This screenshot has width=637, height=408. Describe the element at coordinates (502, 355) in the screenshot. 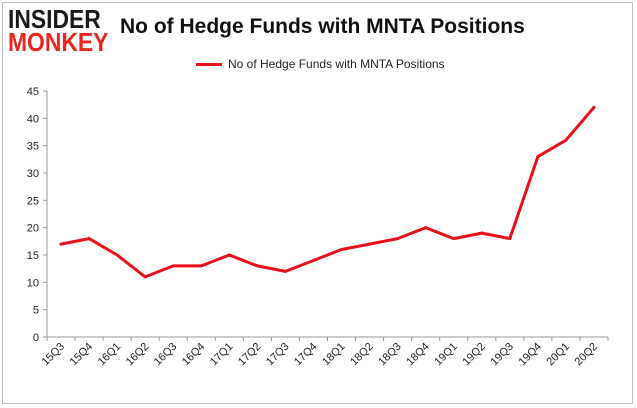

I see `x-tick-label: 19Q3` at that location.